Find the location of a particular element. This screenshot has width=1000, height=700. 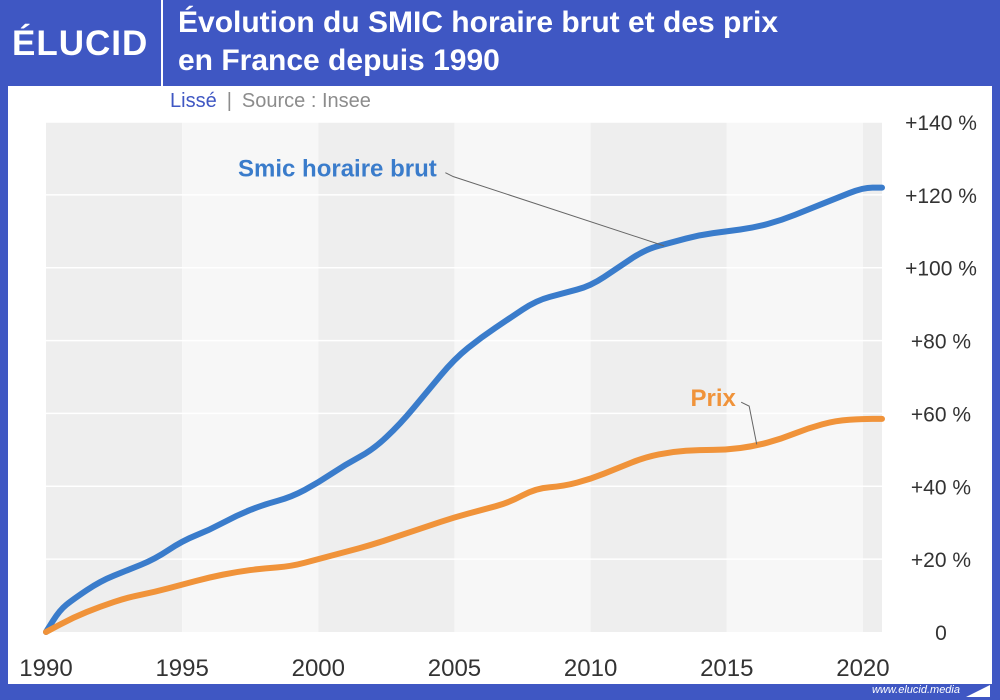

x-tick-label-2005: 2005 is located at coordinates (454, 668).